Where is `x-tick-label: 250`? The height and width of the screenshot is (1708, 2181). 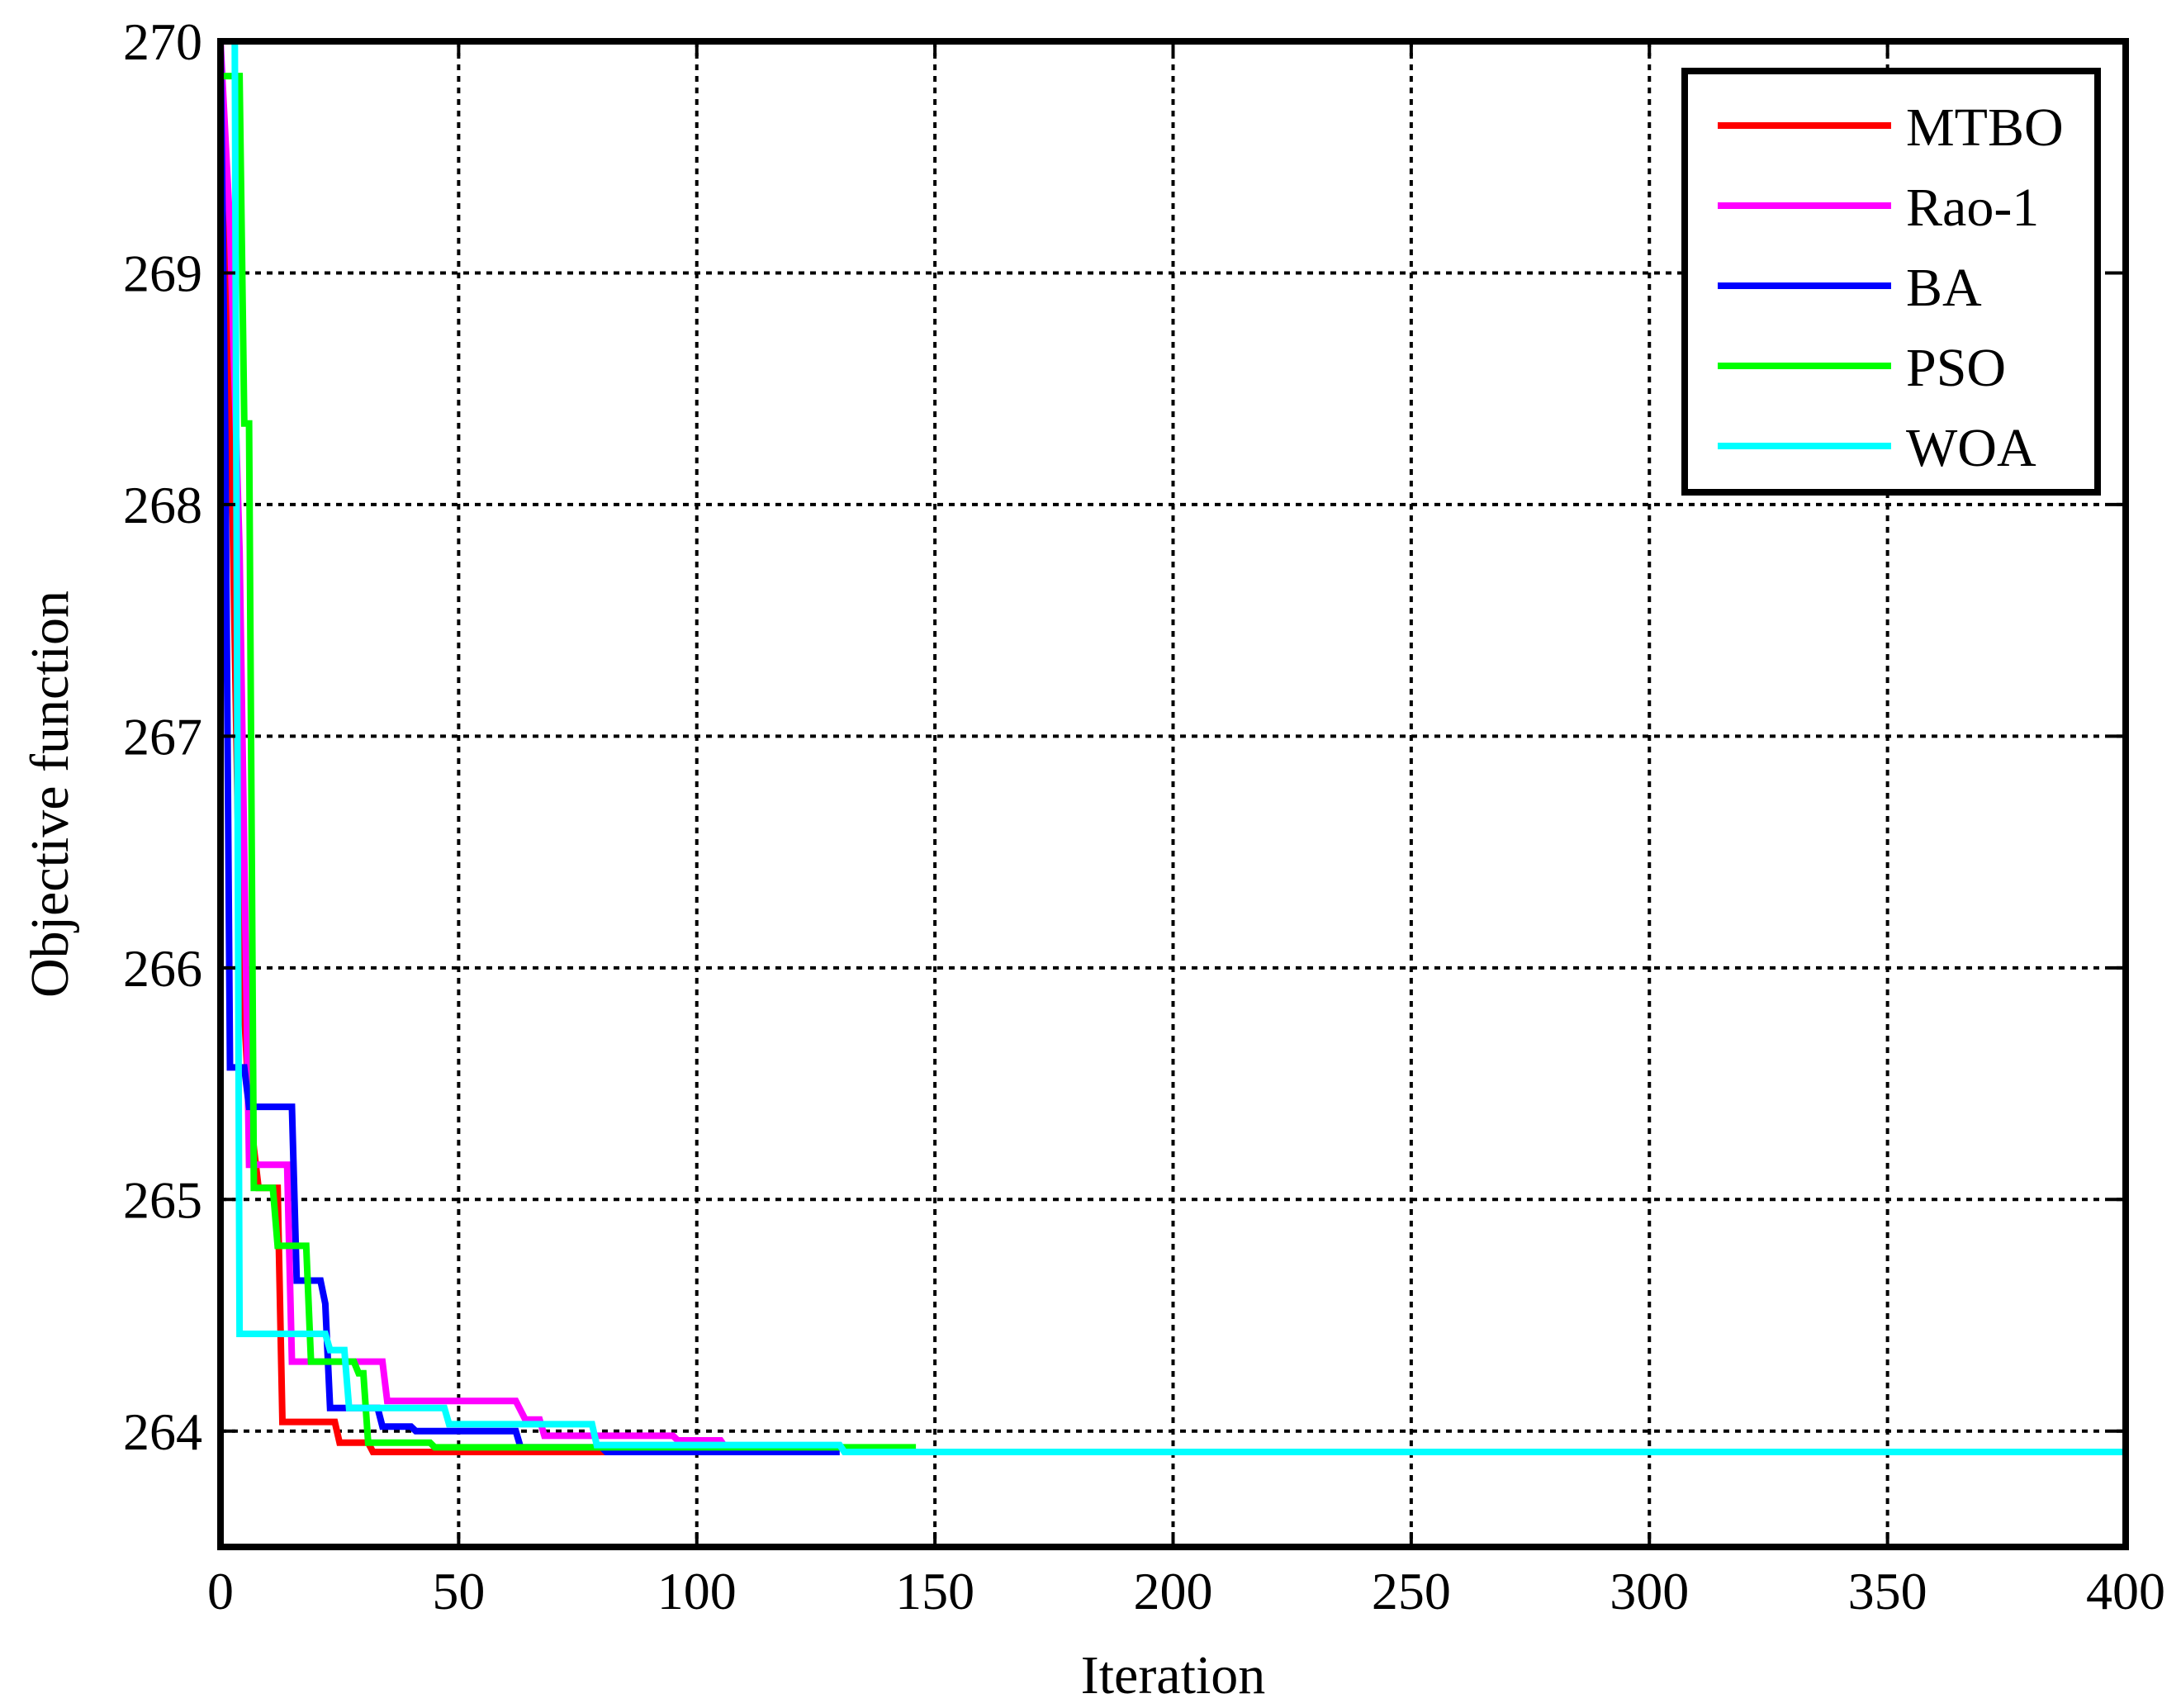
x-tick-label: 250 is located at coordinates (1411, 1591).